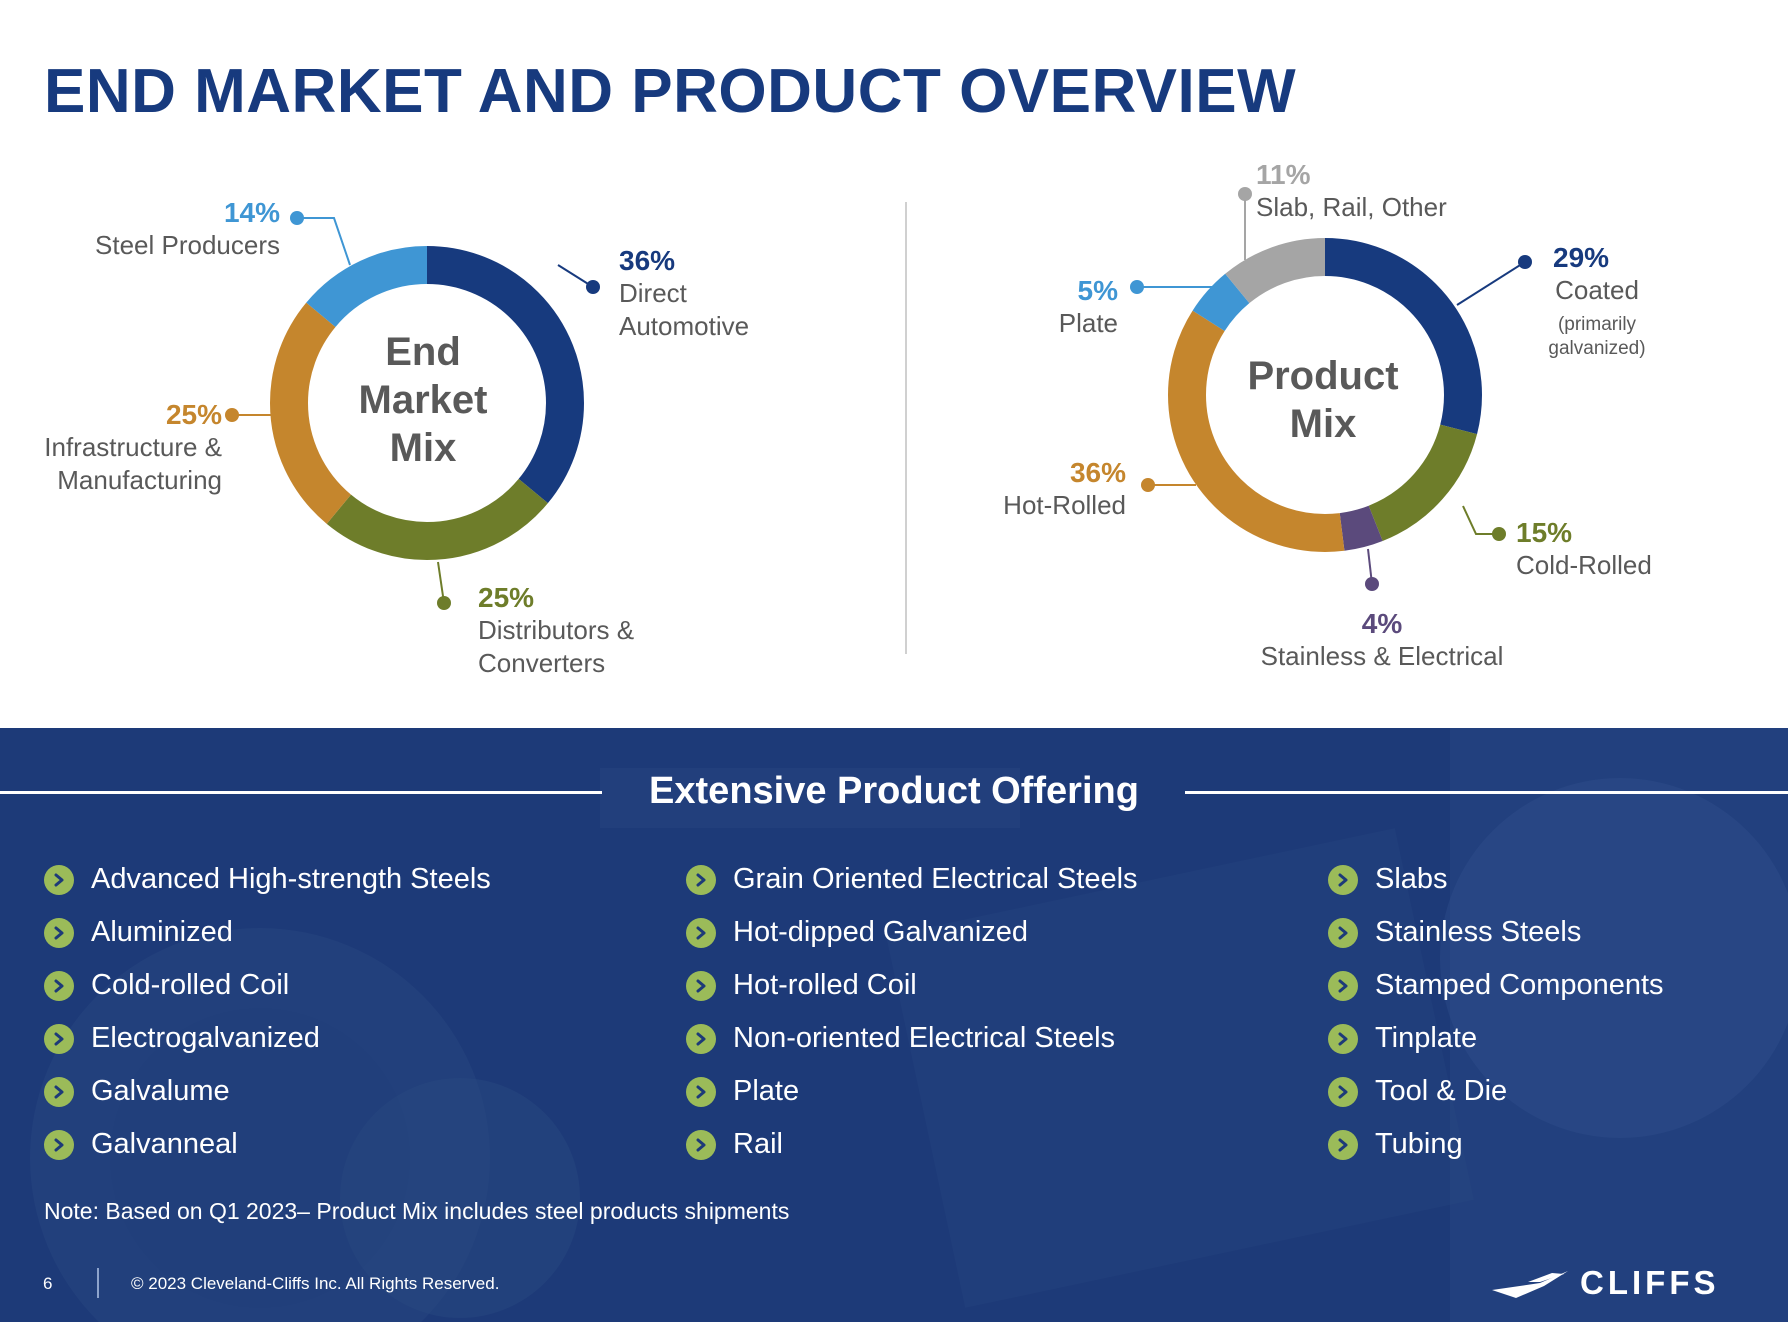 Image resolution: width=1788 pixels, height=1322 pixels. What do you see at coordinates (193, 414) in the screenshot?
I see `slice-pct: 25%` at bounding box center [193, 414].